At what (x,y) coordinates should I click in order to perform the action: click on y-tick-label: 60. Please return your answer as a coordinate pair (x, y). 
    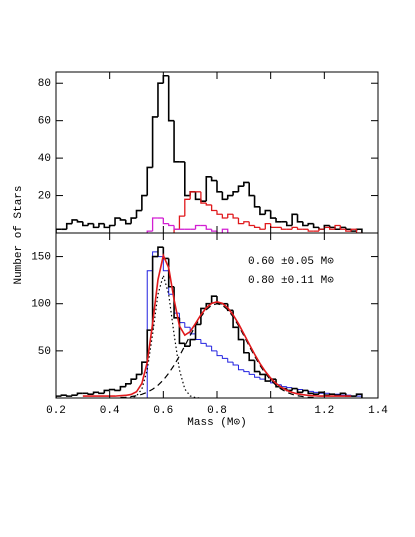
    Looking at the image, I should click on (44, 122).